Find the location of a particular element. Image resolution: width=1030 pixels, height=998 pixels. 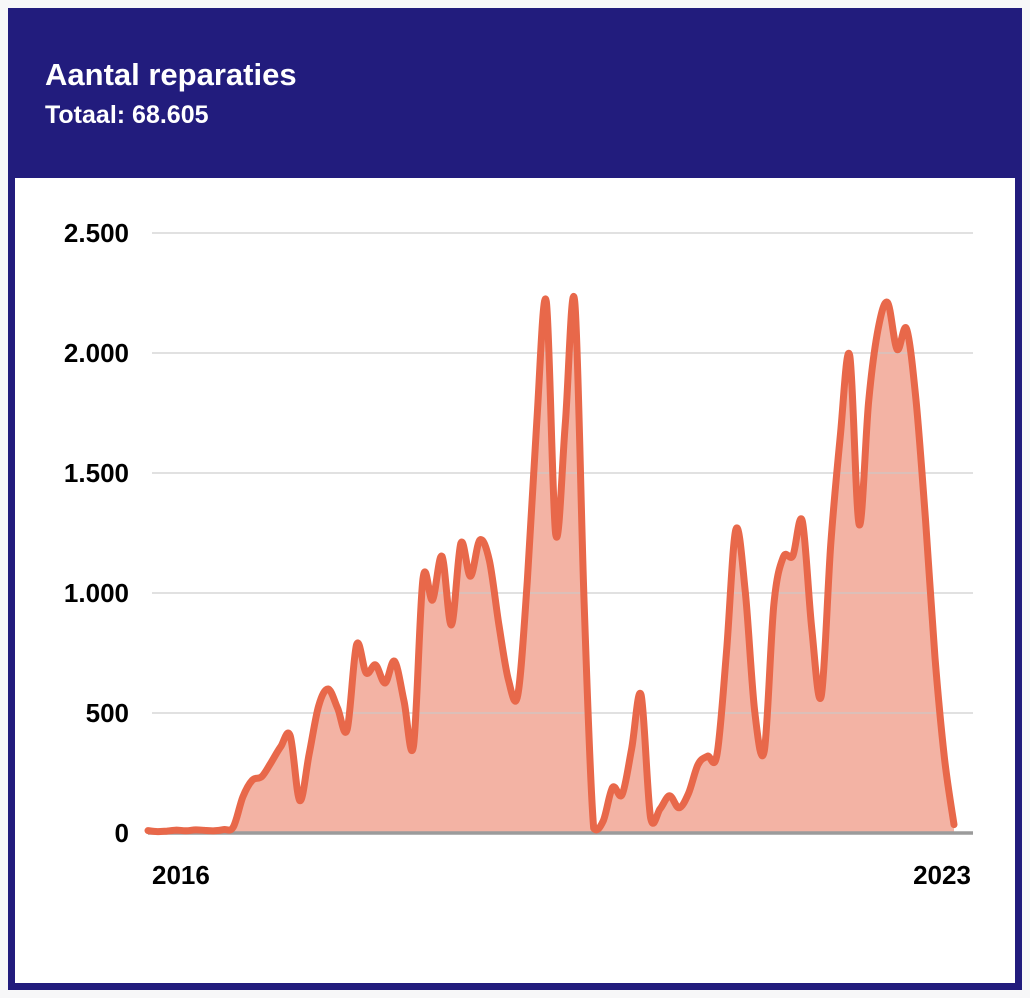

y-tick-label: 1.500 is located at coordinates (96, 473).